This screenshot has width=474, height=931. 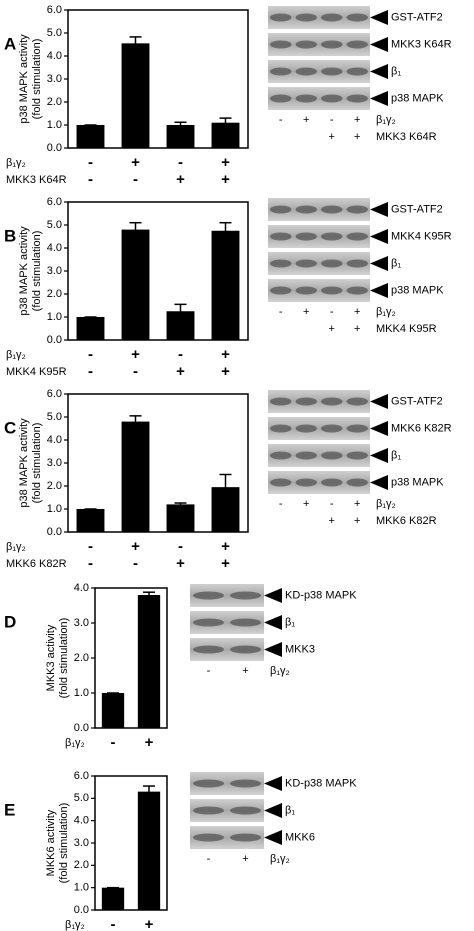 What do you see at coordinates (406, 137) in the screenshot?
I see `lane-name: MKK3 K64R` at bounding box center [406, 137].